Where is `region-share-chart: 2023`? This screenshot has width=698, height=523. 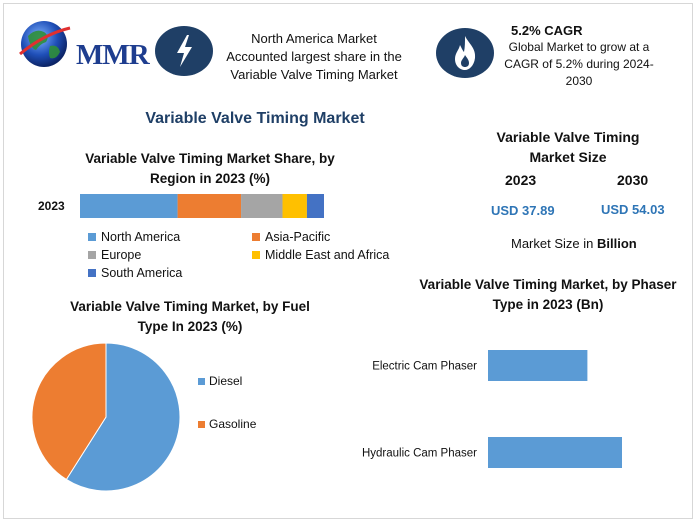
region-share-chart: 2023 is located at coordinates (181, 206).